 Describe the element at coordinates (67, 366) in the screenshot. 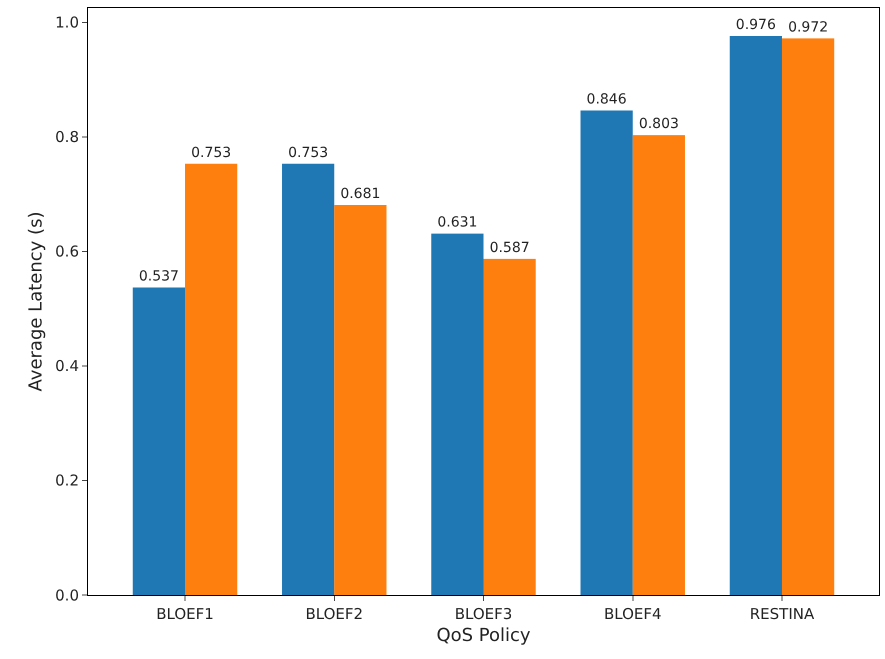

I see `y-tick-label: 0.4` at that location.